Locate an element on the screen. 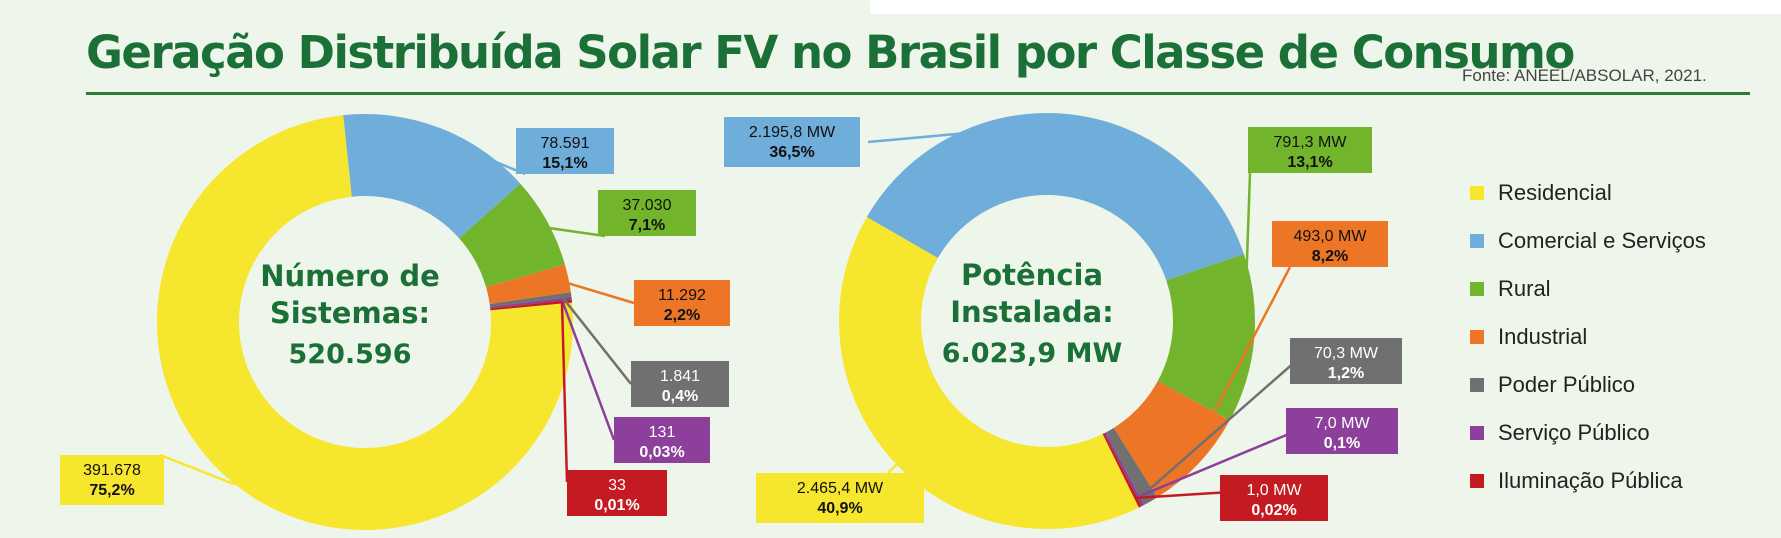 The height and width of the screenshot is (538, 1781). legend-item: Serviço Público is located at coordinates (1560, 433).